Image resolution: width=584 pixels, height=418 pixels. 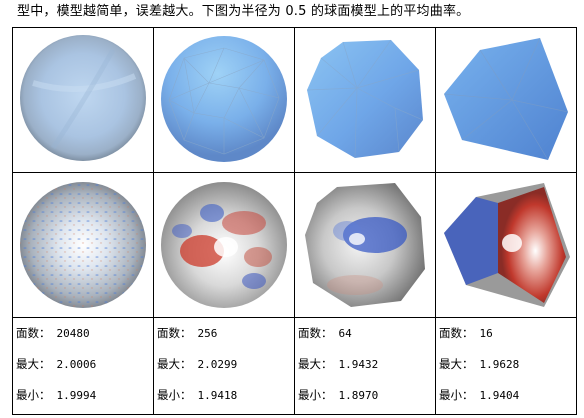 I want to click on shaded-sphere-20480-cell, so click(x=83, y=100).